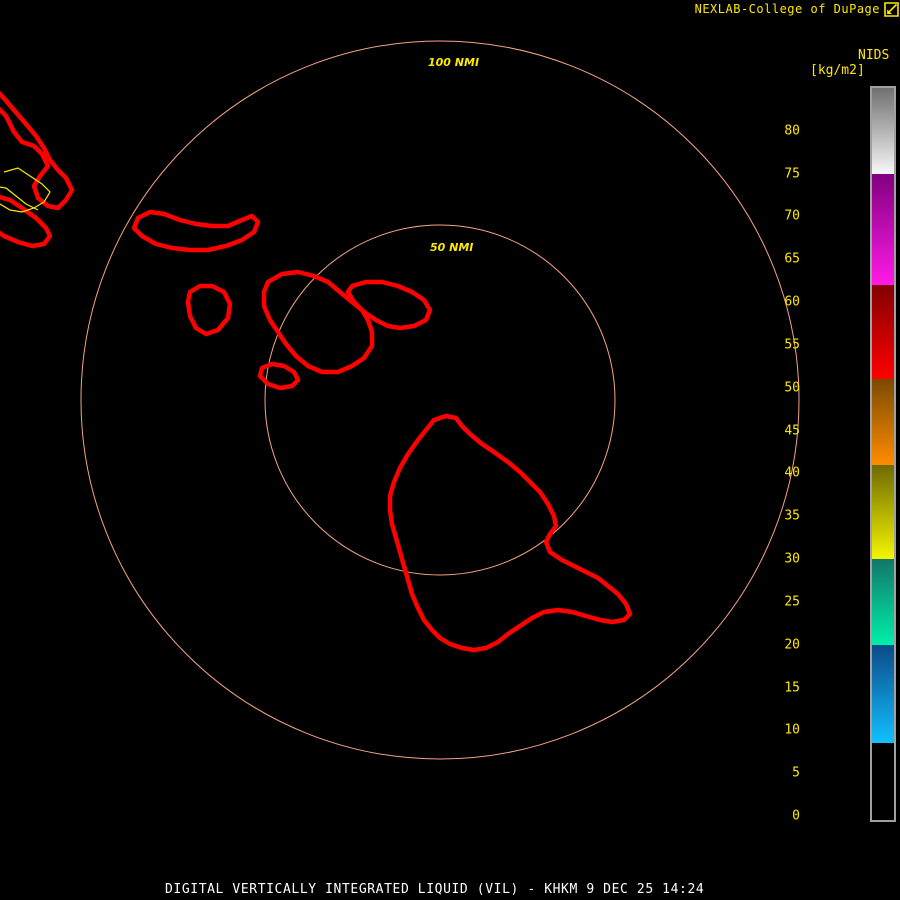 The height and width of the screenshot is (900, 900). I want to click on color-band-purple-magenta, so click(883, 229).